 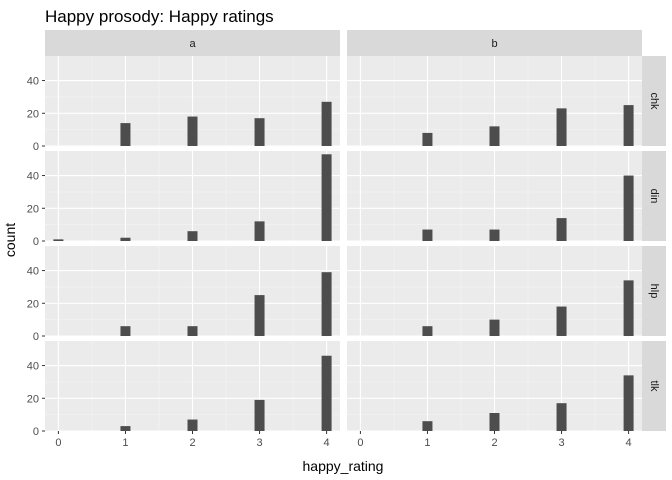 I want to click on facet-strip-row-din, so click(x=654, y=196).